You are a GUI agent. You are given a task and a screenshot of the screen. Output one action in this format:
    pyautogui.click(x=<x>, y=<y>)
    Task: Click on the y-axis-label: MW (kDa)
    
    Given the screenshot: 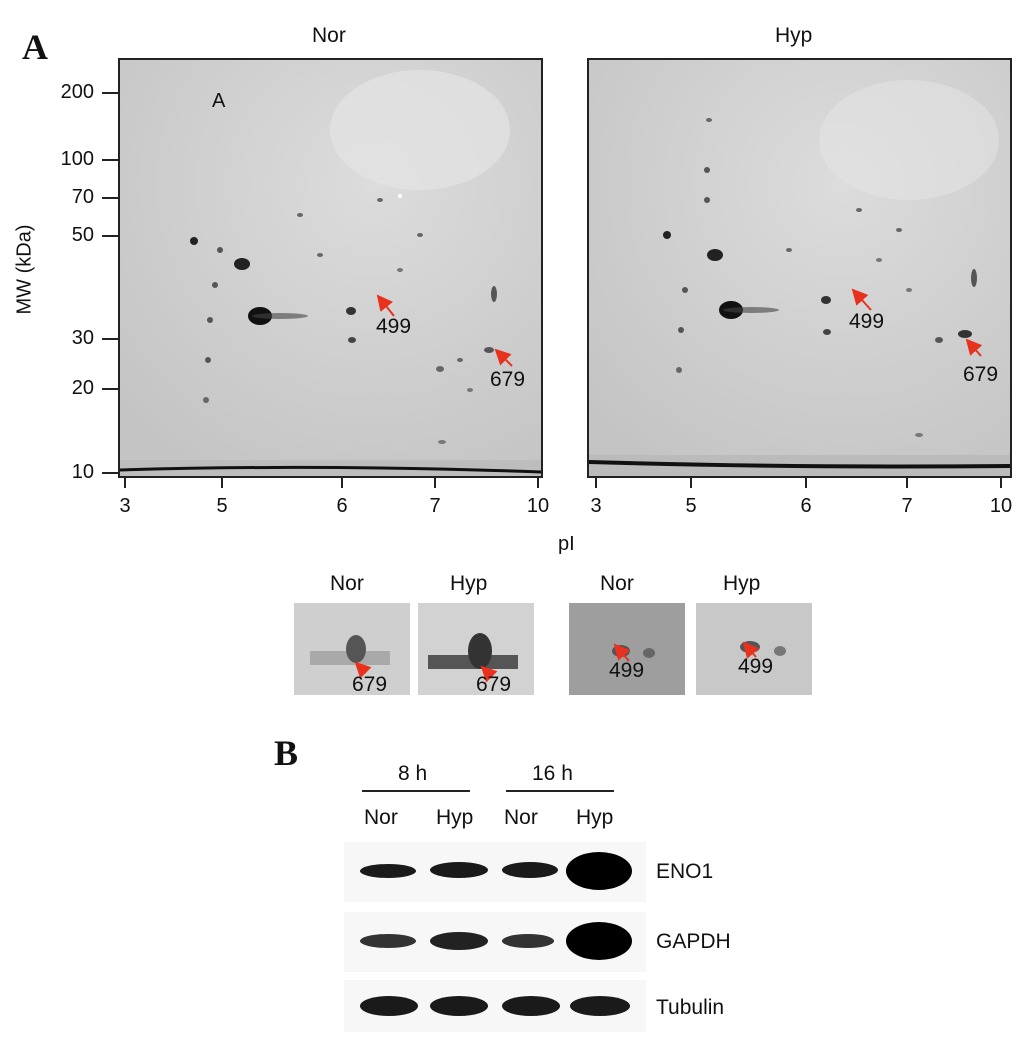 What is the action you would take?
    pyautogui.click(x=24, y=269)
    